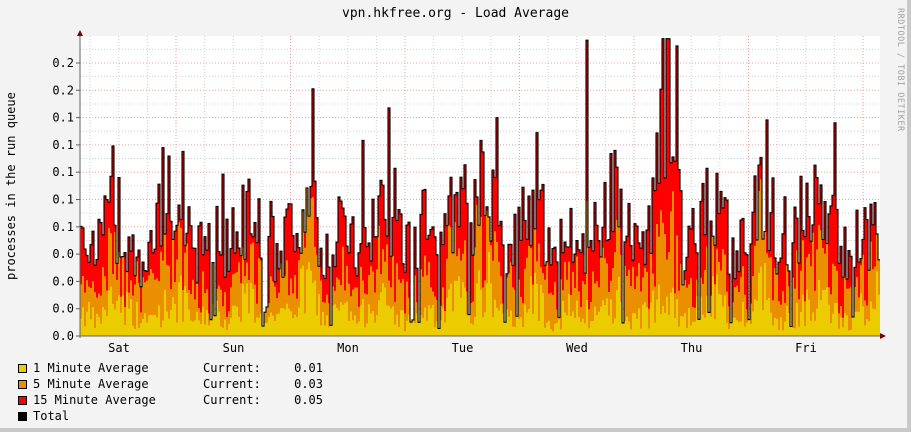  What do you see at coordinates (806, 348) in the screenshot?
I see `x-tick-label: Fri` at bounding box center [806, 348].